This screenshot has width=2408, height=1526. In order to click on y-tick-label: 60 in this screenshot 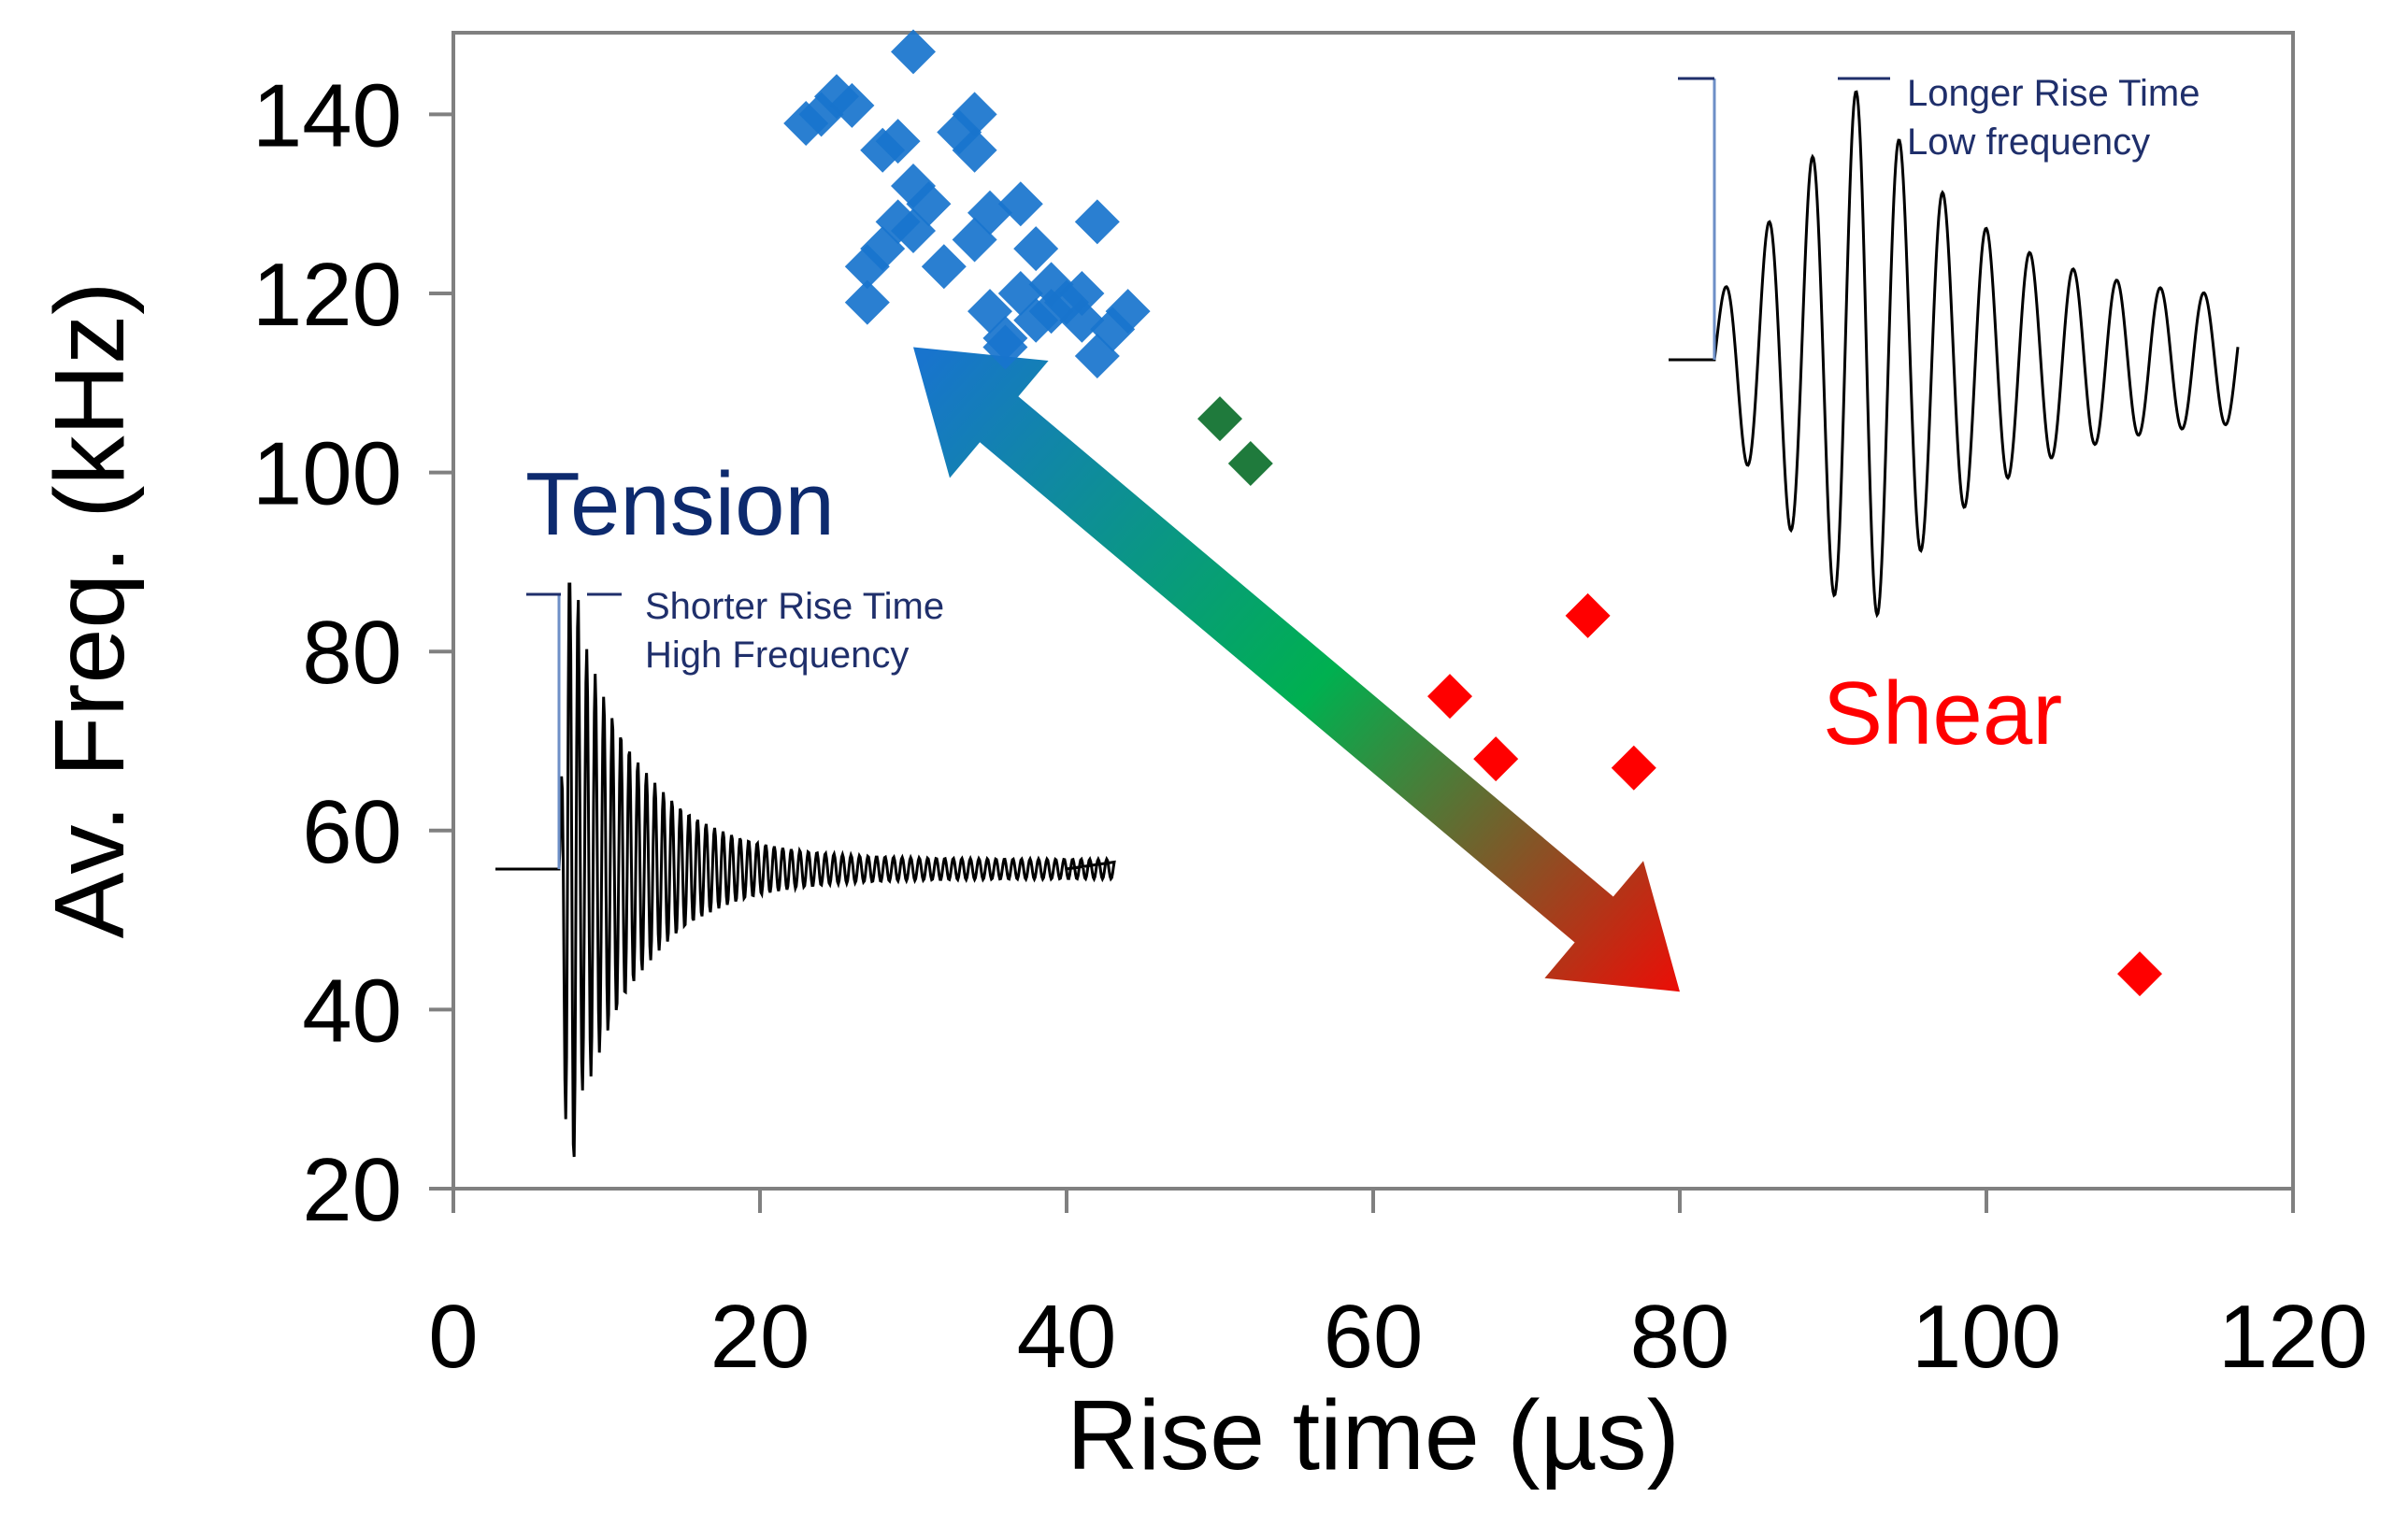, I will do `click(352, 832)`.